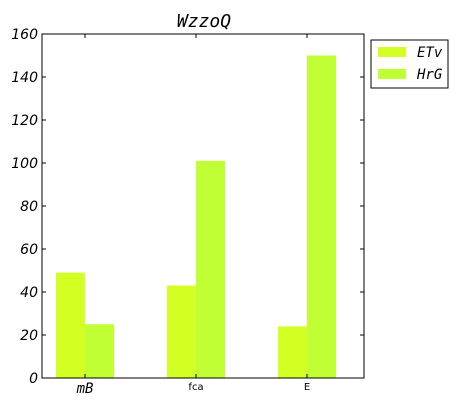  I want to click on chart-title: WzzoQ, so click(204, 21).